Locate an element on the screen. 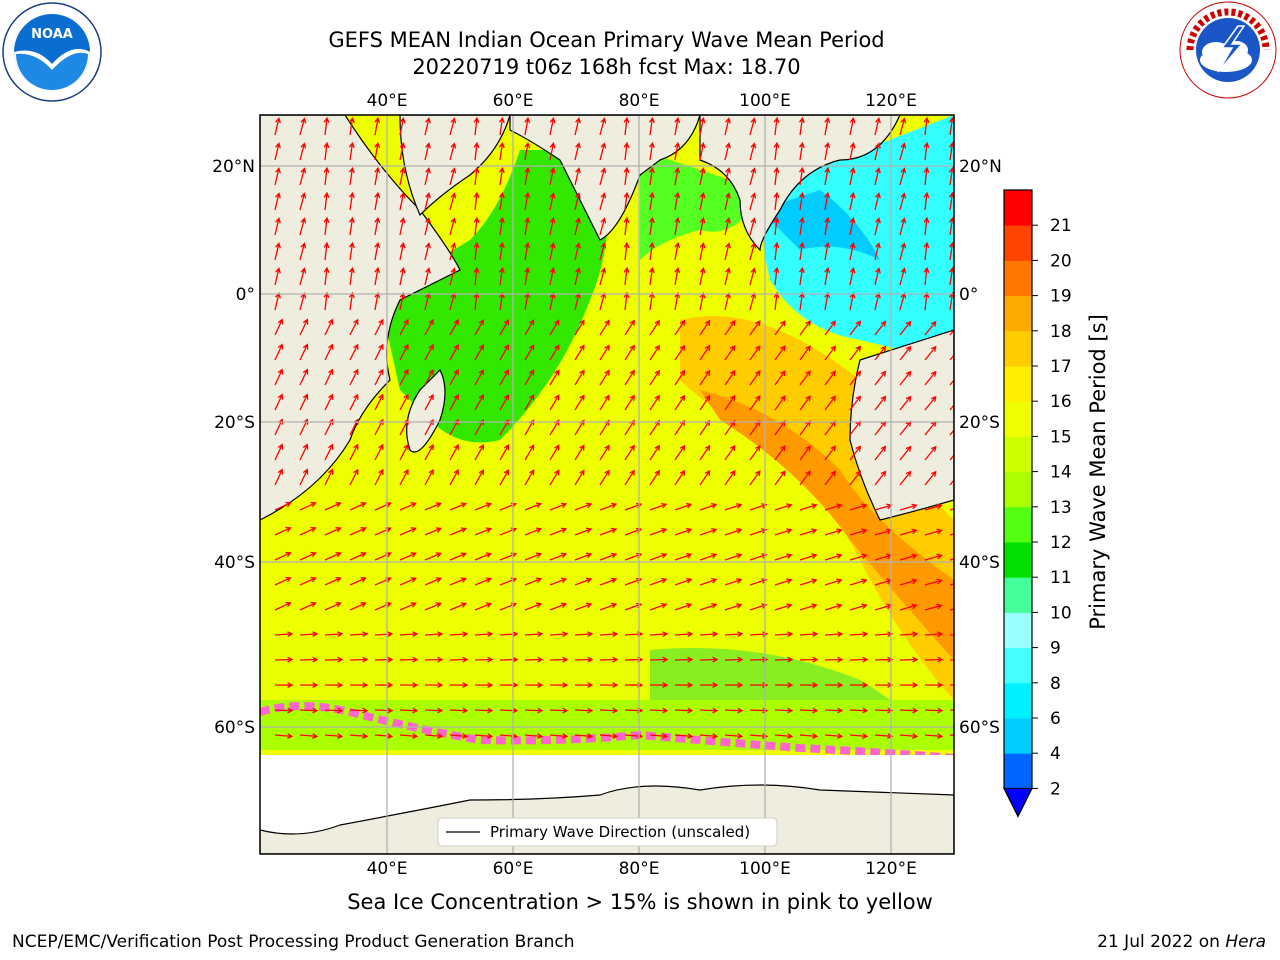 This screenshot has height=960, width=1280. lat-label-left: 20°N is located at coordinates (233, 167).